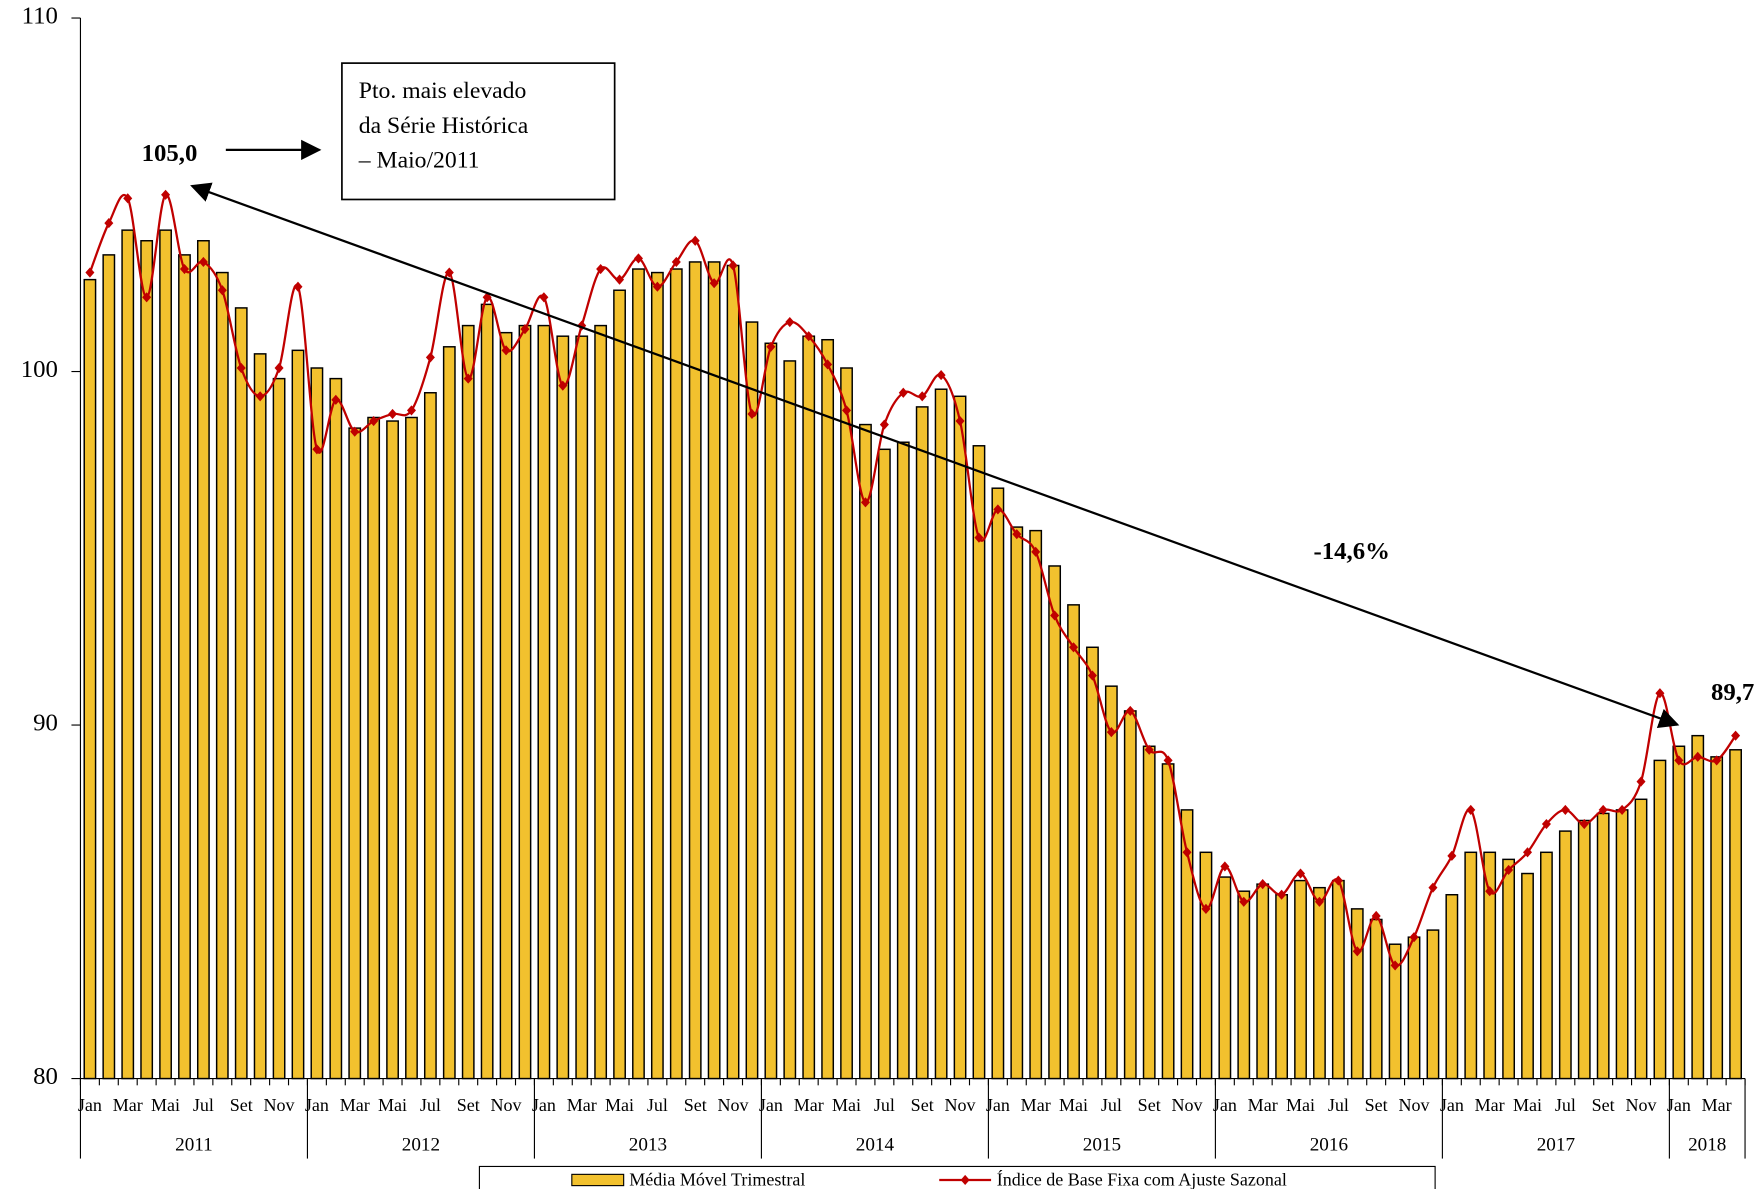  I want to click on legend-marker, so click(965, 1180).